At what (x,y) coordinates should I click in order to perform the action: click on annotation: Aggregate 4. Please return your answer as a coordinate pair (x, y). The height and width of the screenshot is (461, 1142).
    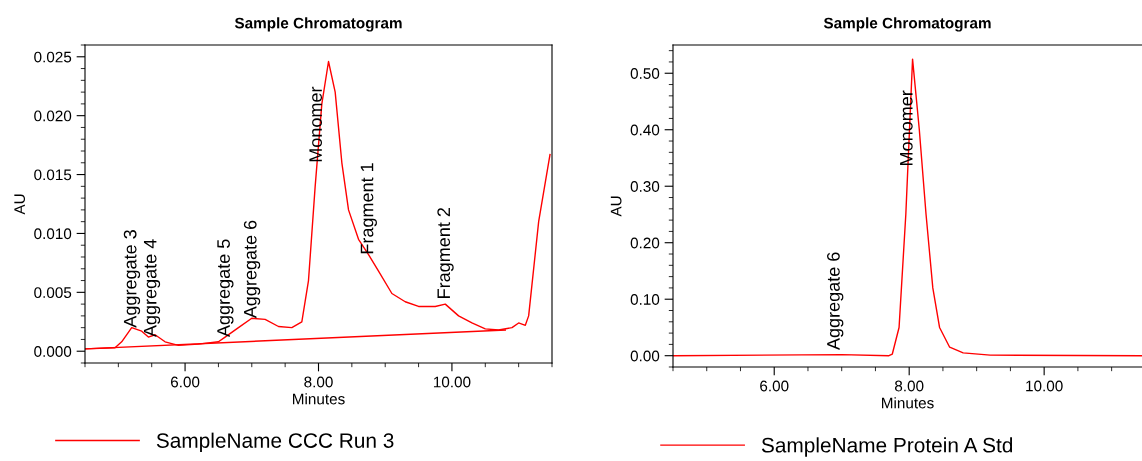
    Looking at the image, I should click on (152, 288).